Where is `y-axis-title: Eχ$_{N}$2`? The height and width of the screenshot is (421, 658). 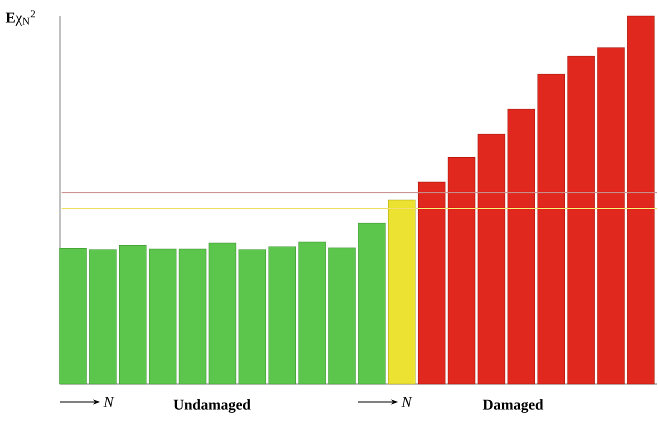 y-axis-title: Eχ$_{N}$2 is located at coordinates (20, 18).